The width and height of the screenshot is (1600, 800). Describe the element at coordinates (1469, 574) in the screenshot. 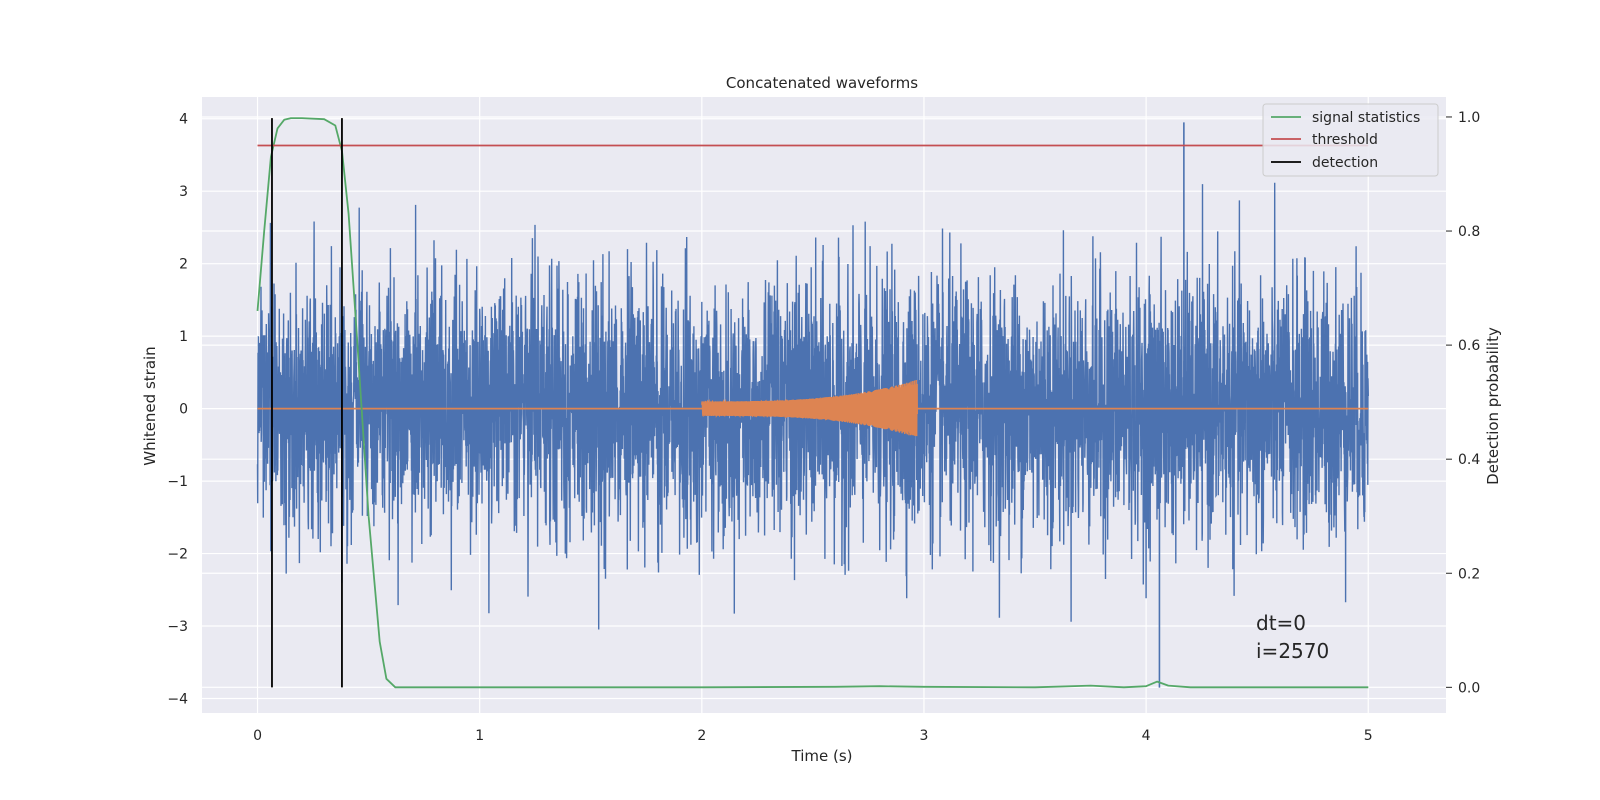

I see `right-tick-label: 0.2` at that location.